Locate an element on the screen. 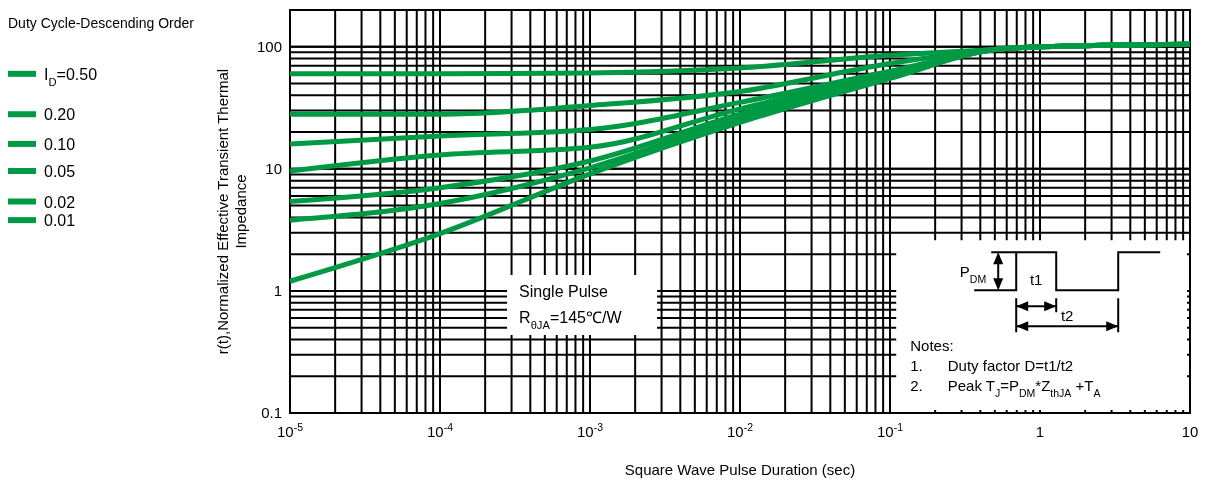  x-tick-label: 10$^{-4}$ is located at coordinates (440, 430).